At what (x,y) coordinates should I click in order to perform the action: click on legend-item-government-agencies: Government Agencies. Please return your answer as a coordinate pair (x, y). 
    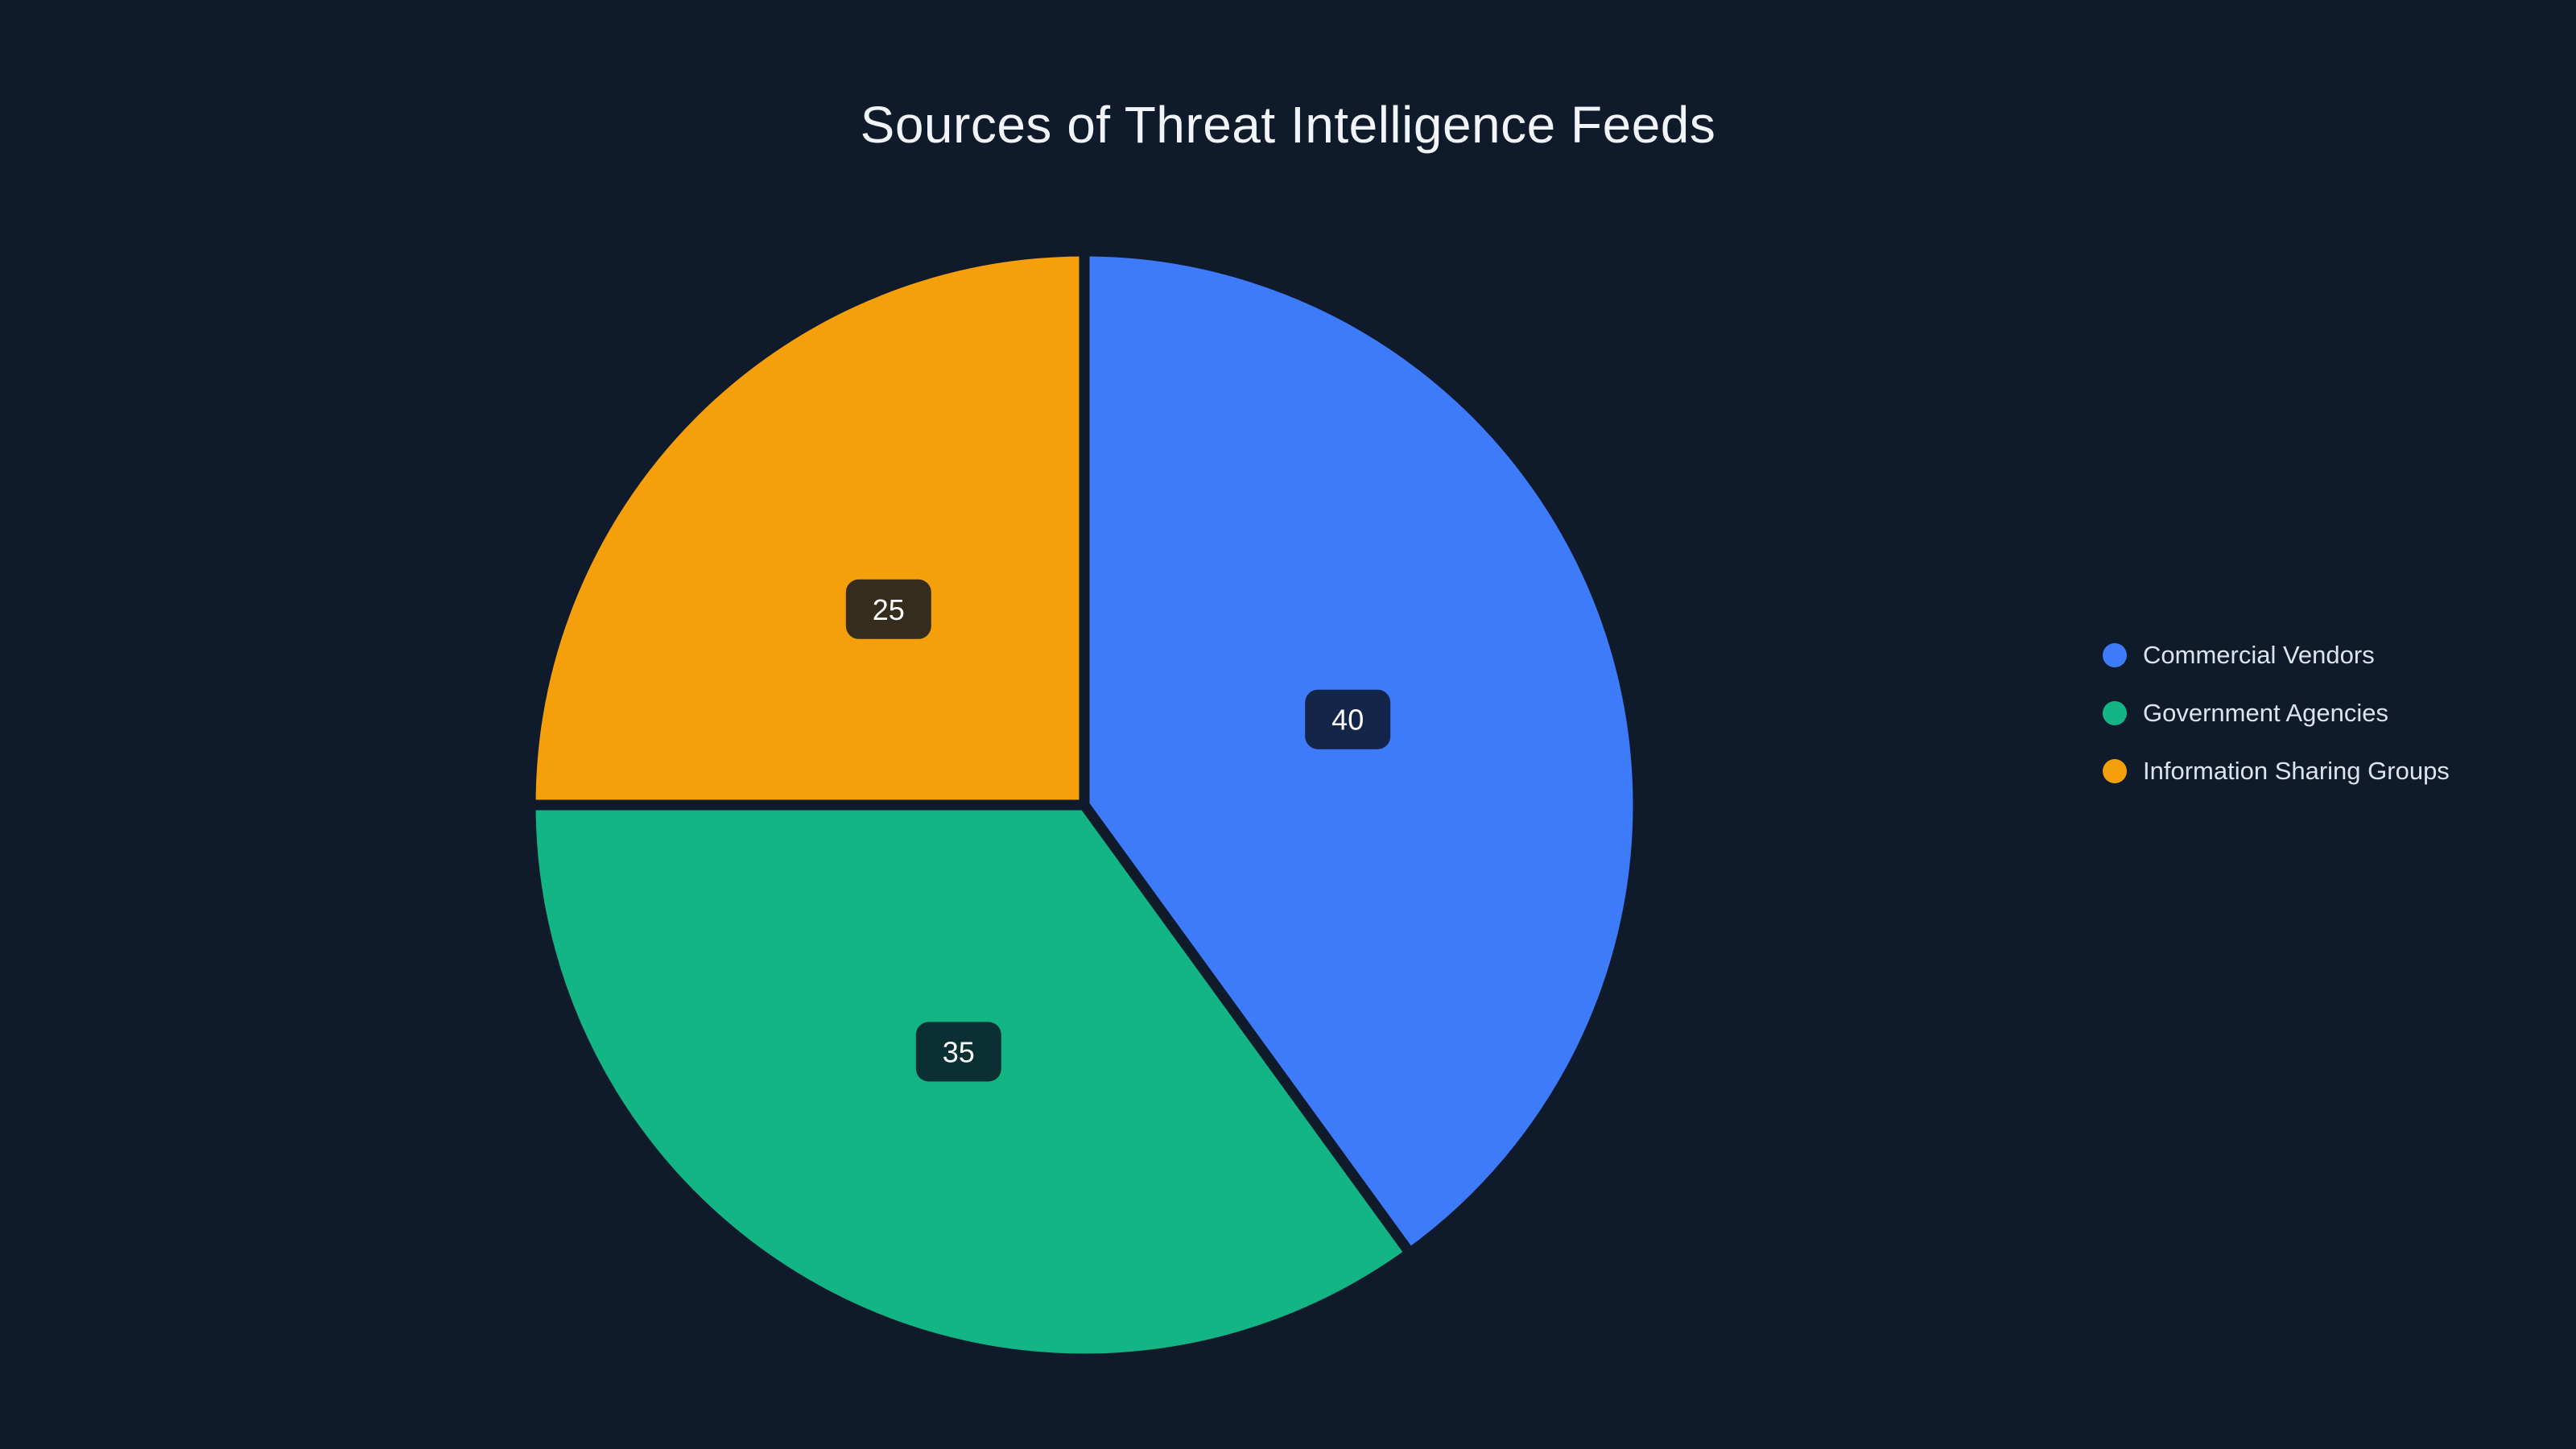
    Looking at the image, I should click on (2276, 712).